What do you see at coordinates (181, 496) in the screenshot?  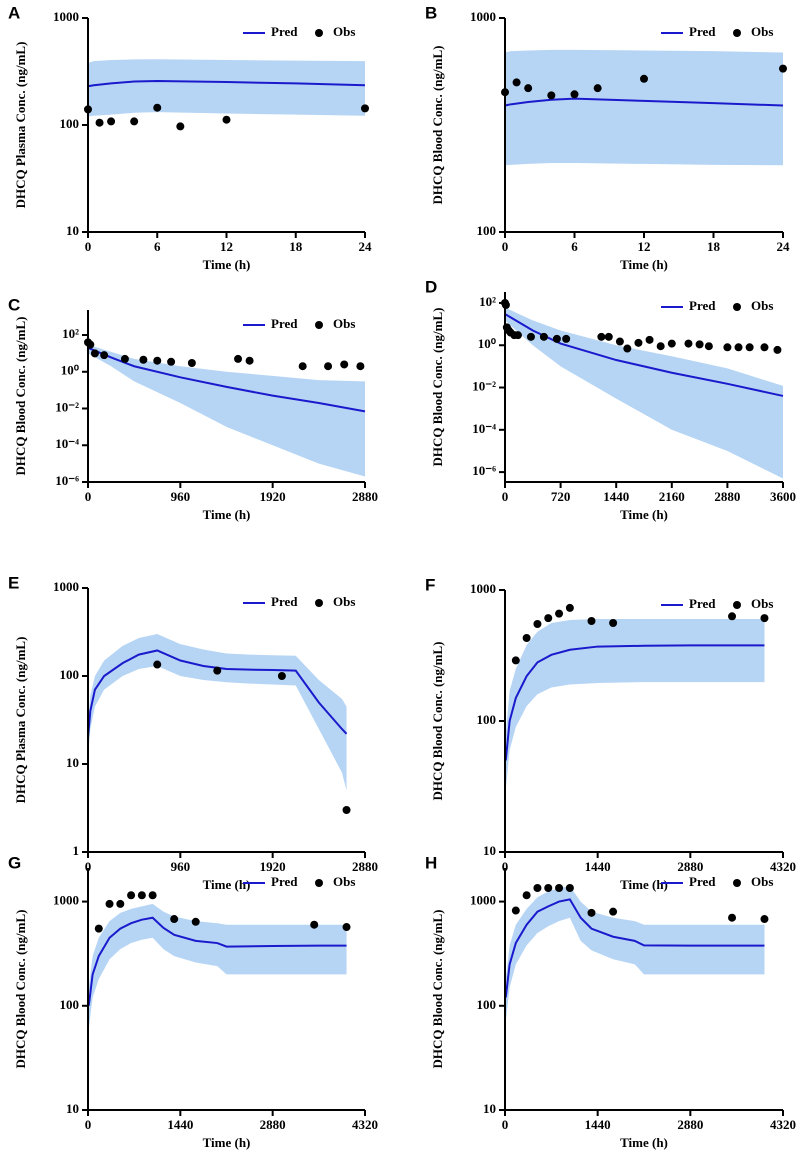 I see `x-tick-label: 960` at bounding box center [181, 496].